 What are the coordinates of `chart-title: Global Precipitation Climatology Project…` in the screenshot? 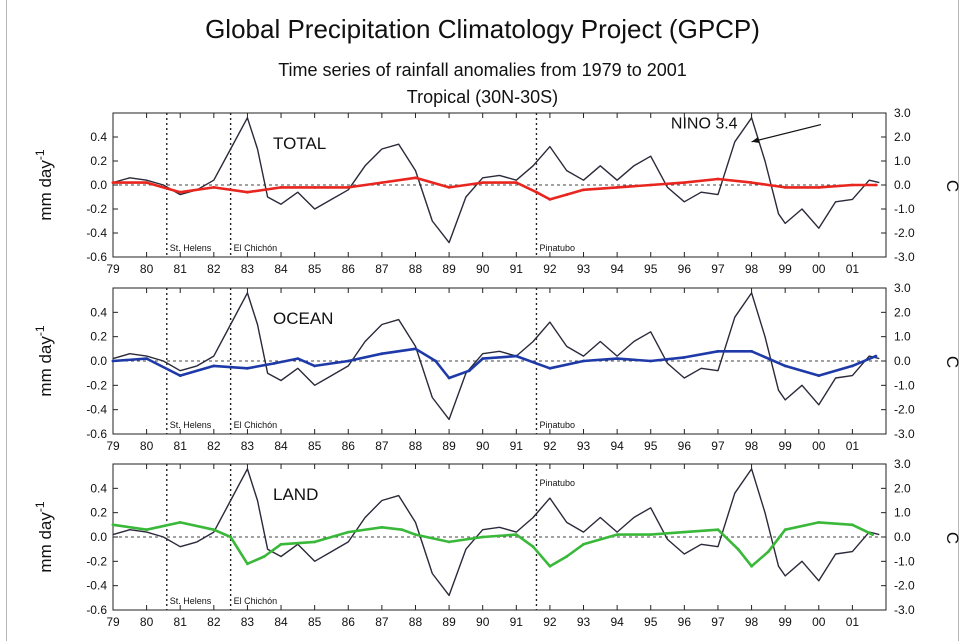 It's located at (482, 29).